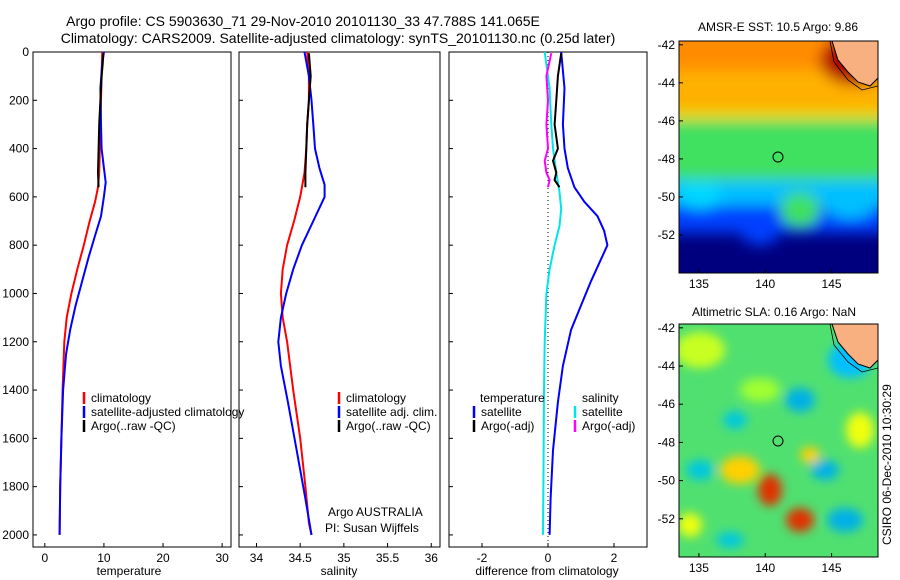 This screenshot has width=900, height=580. What do you see at coordinates (104, 558) in the screenshot?
I see `x-tick-label: 10` at bounding box center [104, 558].